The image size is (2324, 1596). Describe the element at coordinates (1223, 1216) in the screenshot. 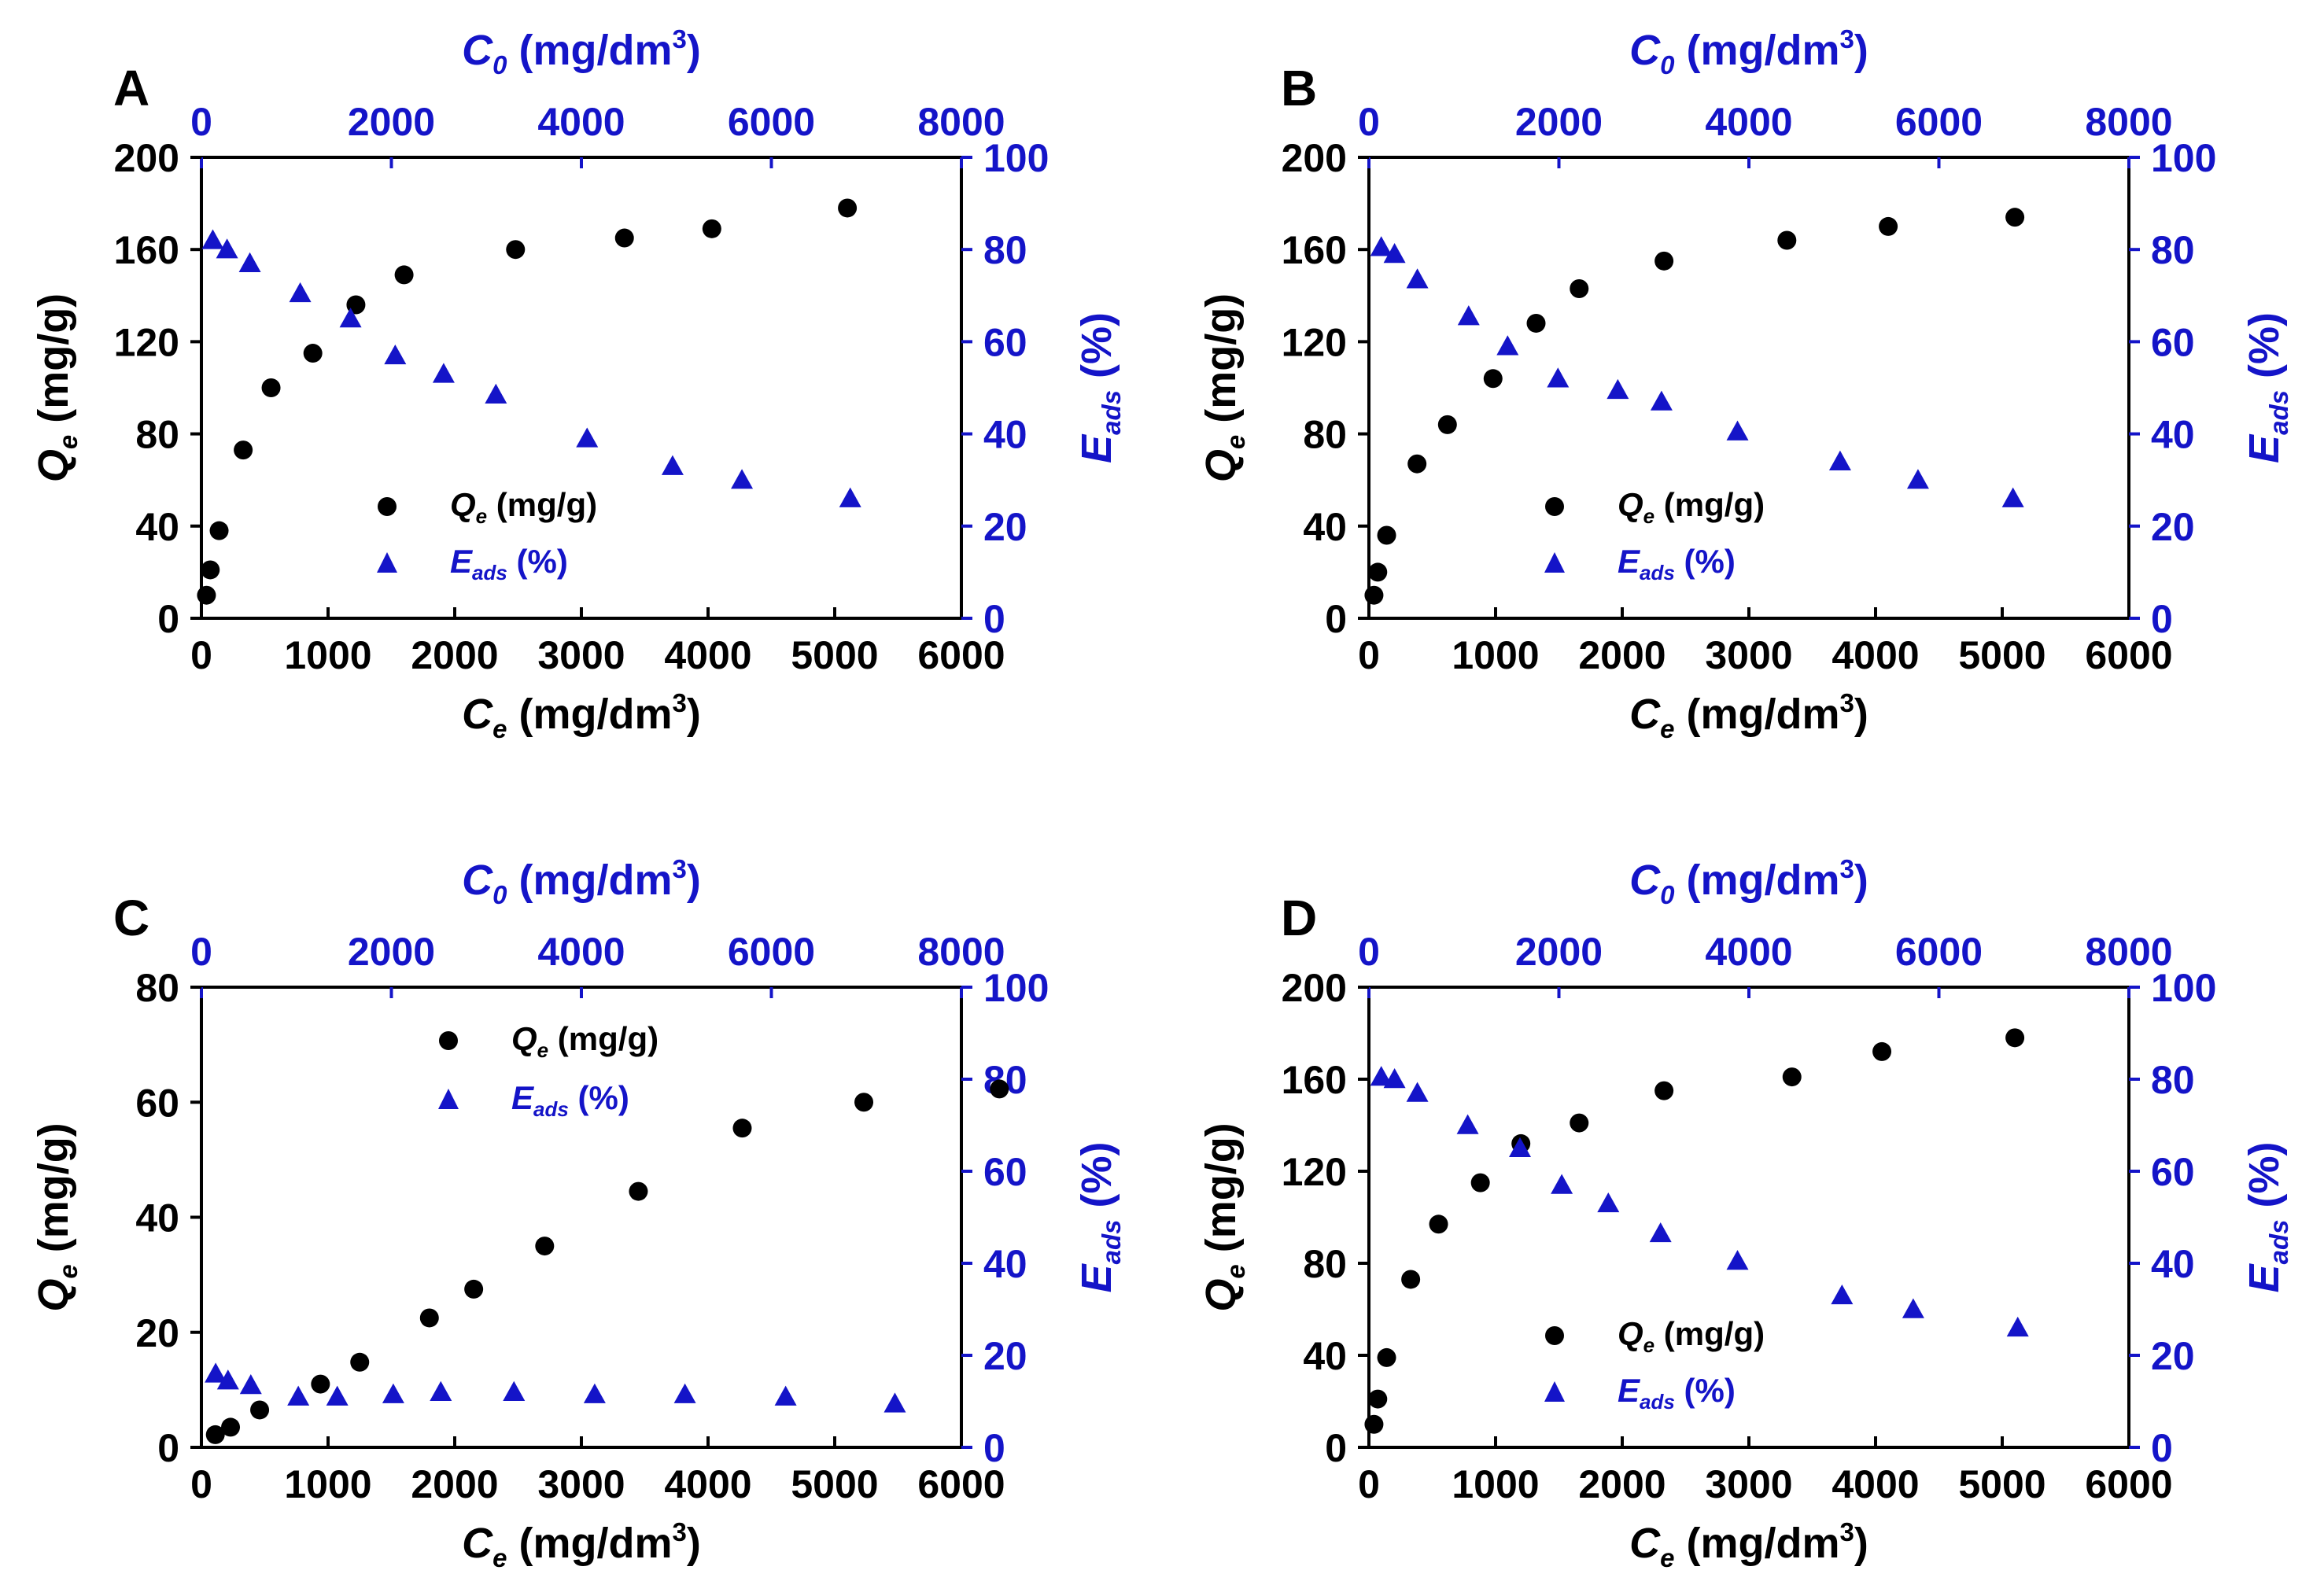

I see `y-axis-title: Qe (mg/g)` at that location.